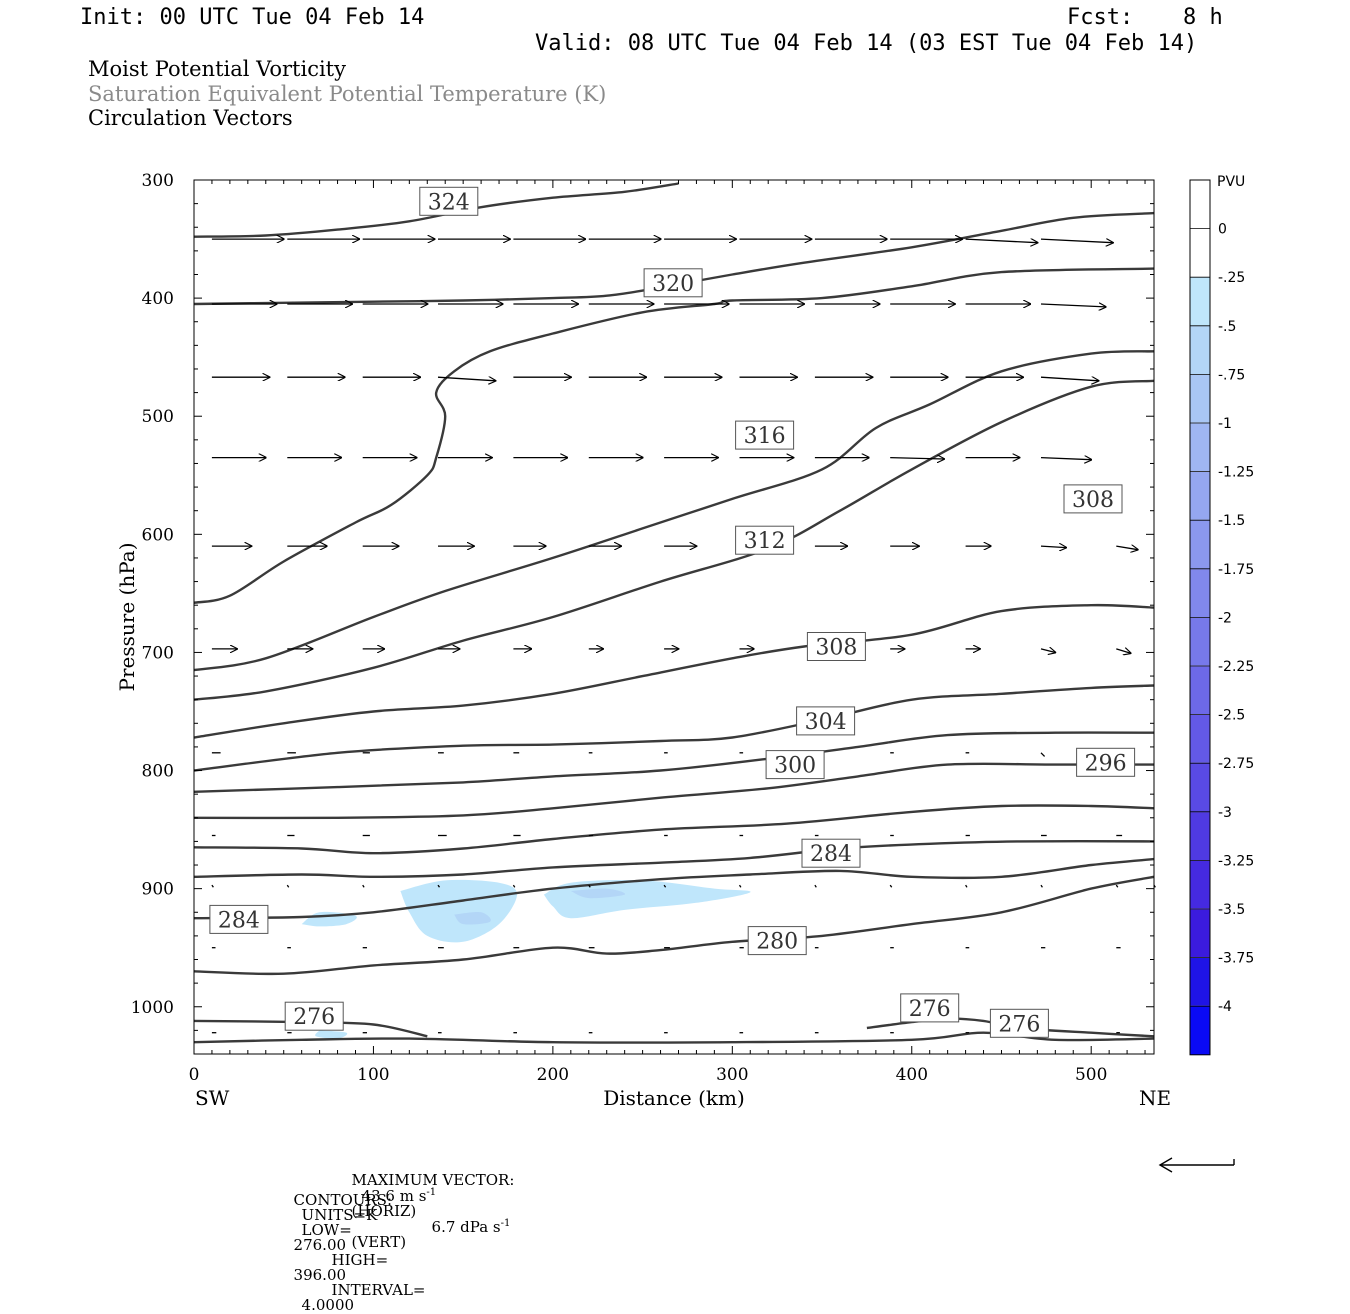 This screenshot has width=1350, height=1314. I want to click on y-tick-label: 500, so click(158, 417).